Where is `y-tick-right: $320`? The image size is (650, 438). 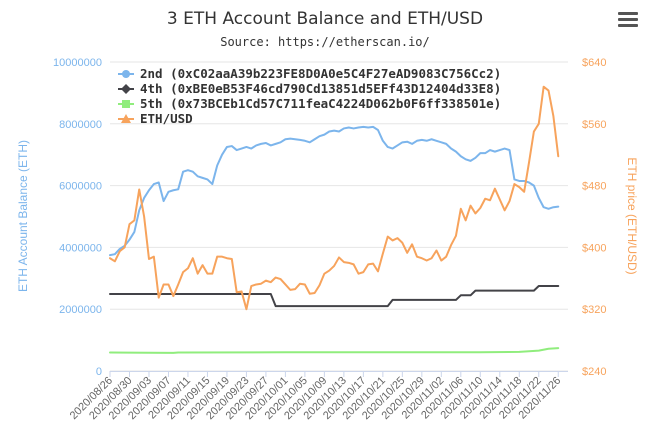 y-tick-right: $320 is located at coordinates (594, 310).